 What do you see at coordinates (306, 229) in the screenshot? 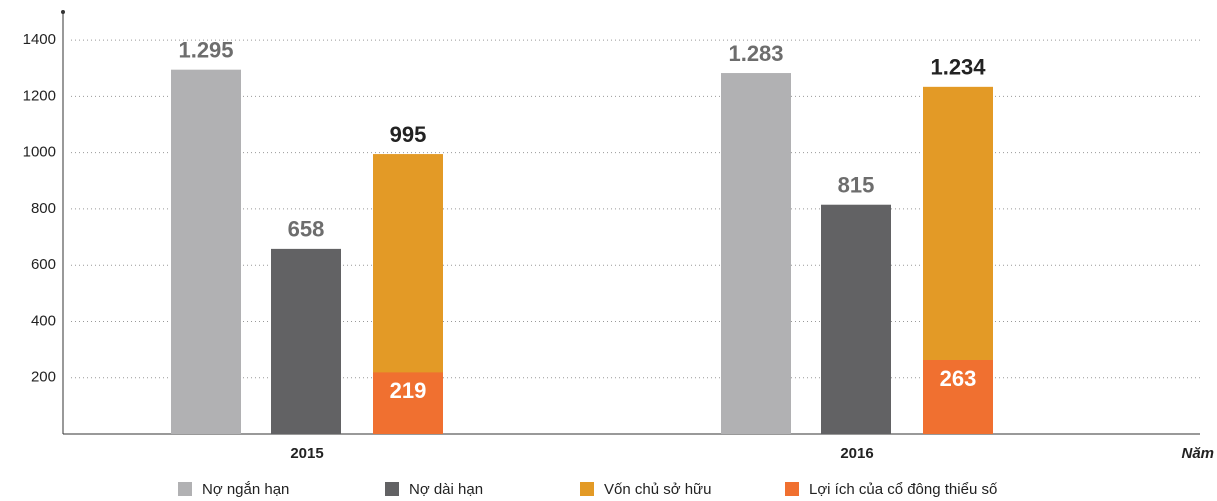
I see `value-label: 658` at bounding box center [306, 229].